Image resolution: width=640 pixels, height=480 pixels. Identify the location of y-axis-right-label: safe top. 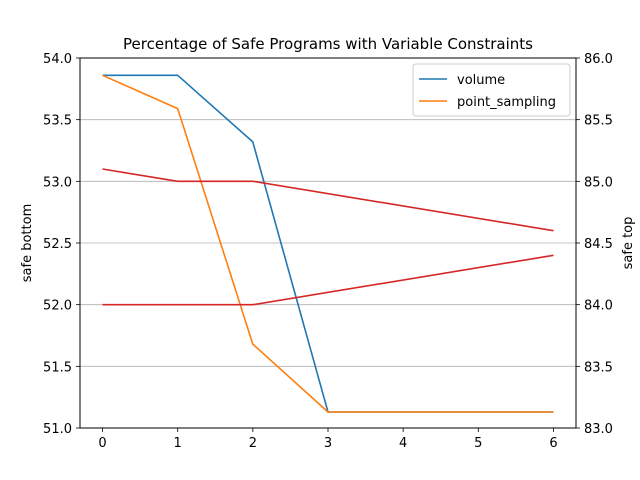
(628, 243).